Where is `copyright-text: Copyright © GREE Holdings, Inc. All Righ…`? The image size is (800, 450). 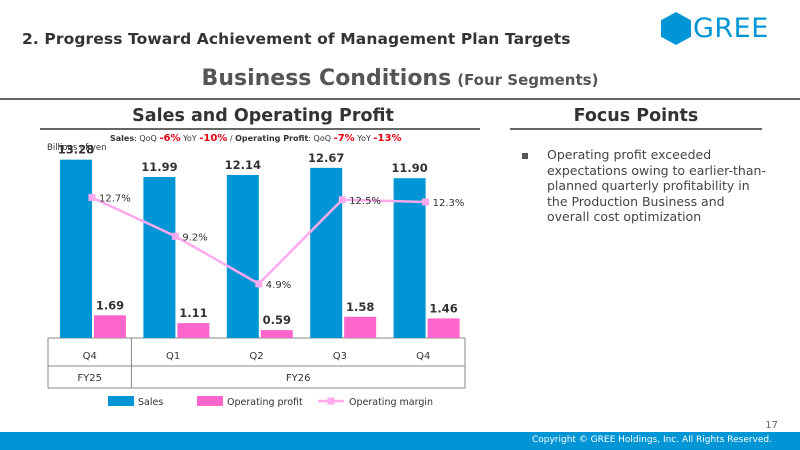
copyright-text: Copyright © GREE Holdings, Inc. All Righ… is located at coordinates (651, 440).